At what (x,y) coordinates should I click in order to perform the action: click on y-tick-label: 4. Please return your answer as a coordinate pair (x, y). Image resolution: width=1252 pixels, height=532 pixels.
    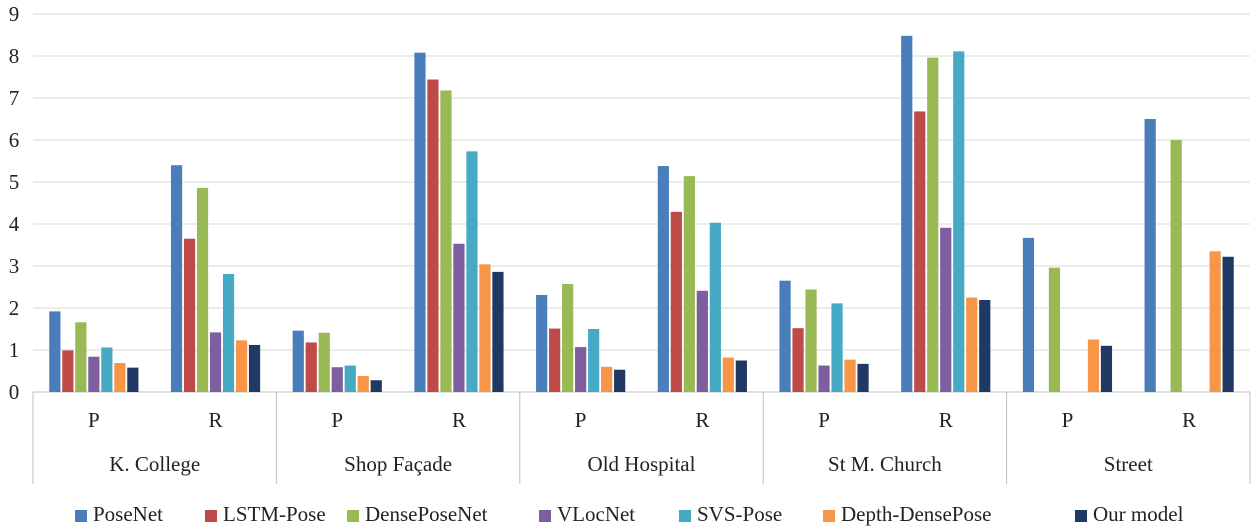
    Looking at the image, I should click on (14, 224).